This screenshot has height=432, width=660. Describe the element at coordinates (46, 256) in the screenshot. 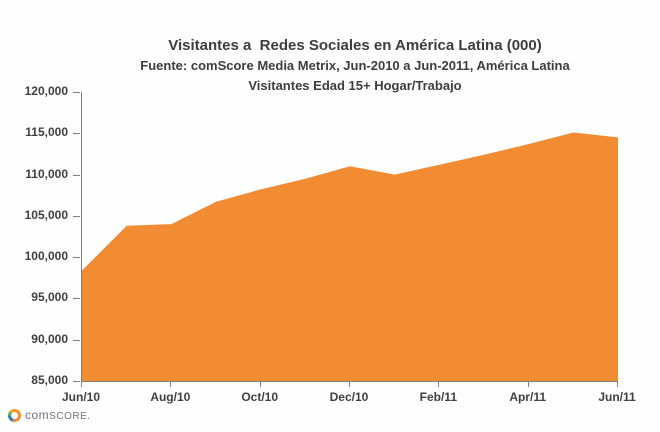

I see `y-axis-label: 100,000` at that location.